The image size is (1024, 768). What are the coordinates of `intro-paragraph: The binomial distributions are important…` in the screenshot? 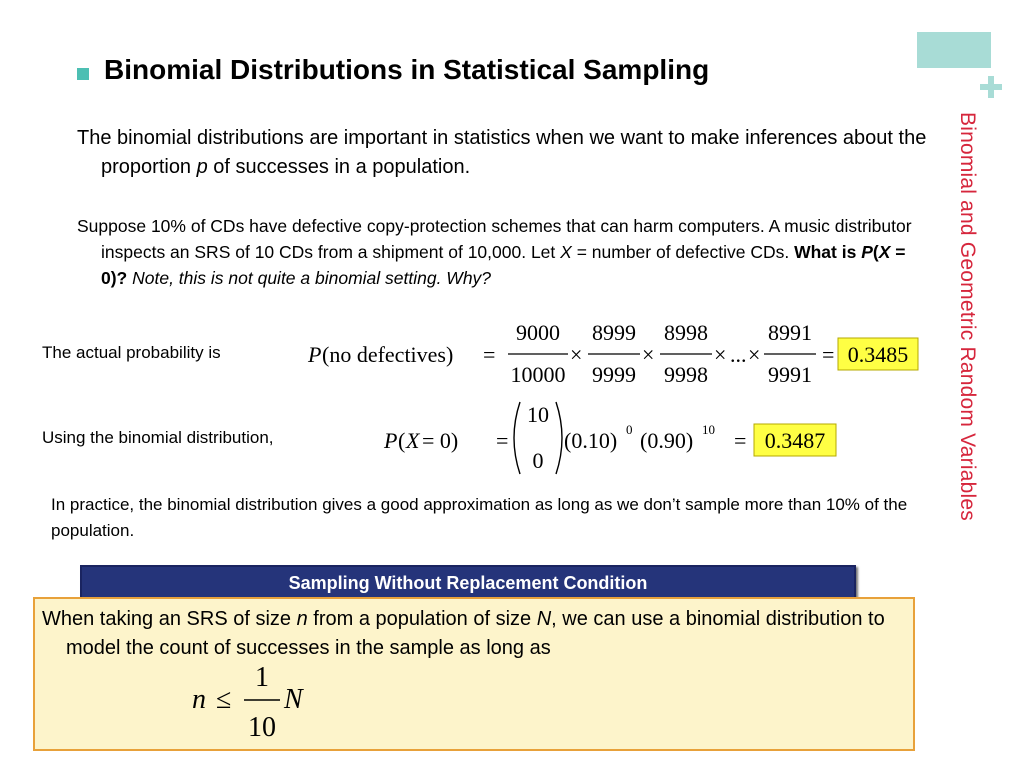 It's located at (504, 153).